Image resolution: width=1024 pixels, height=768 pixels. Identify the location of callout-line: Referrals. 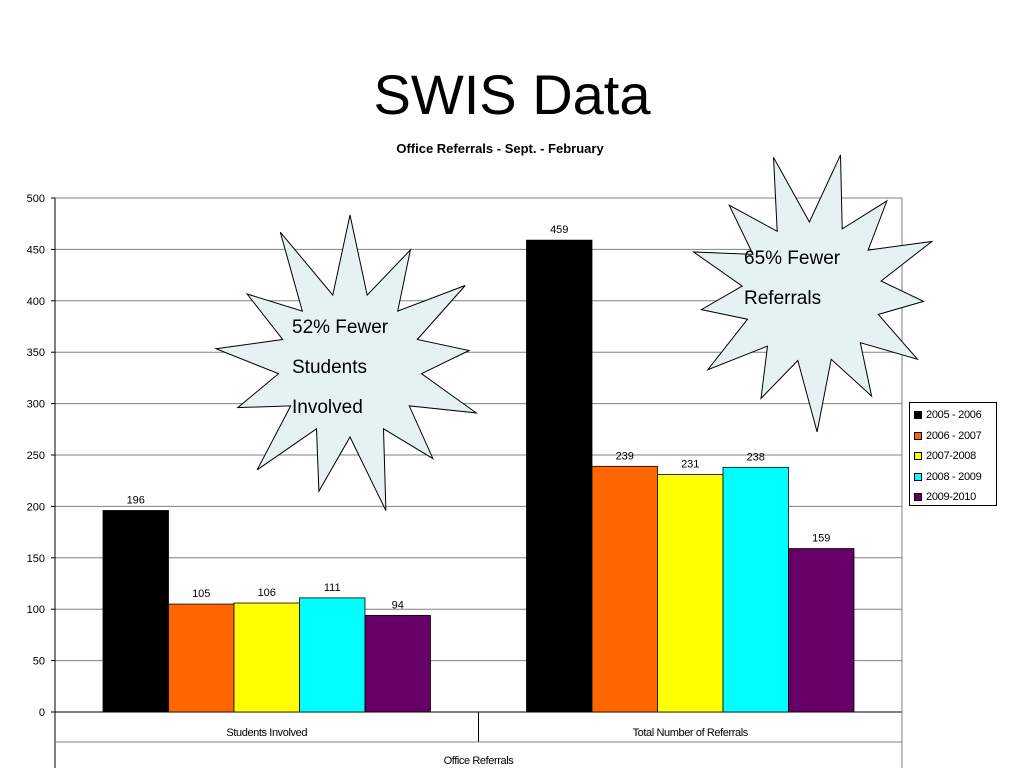
(783, 298).